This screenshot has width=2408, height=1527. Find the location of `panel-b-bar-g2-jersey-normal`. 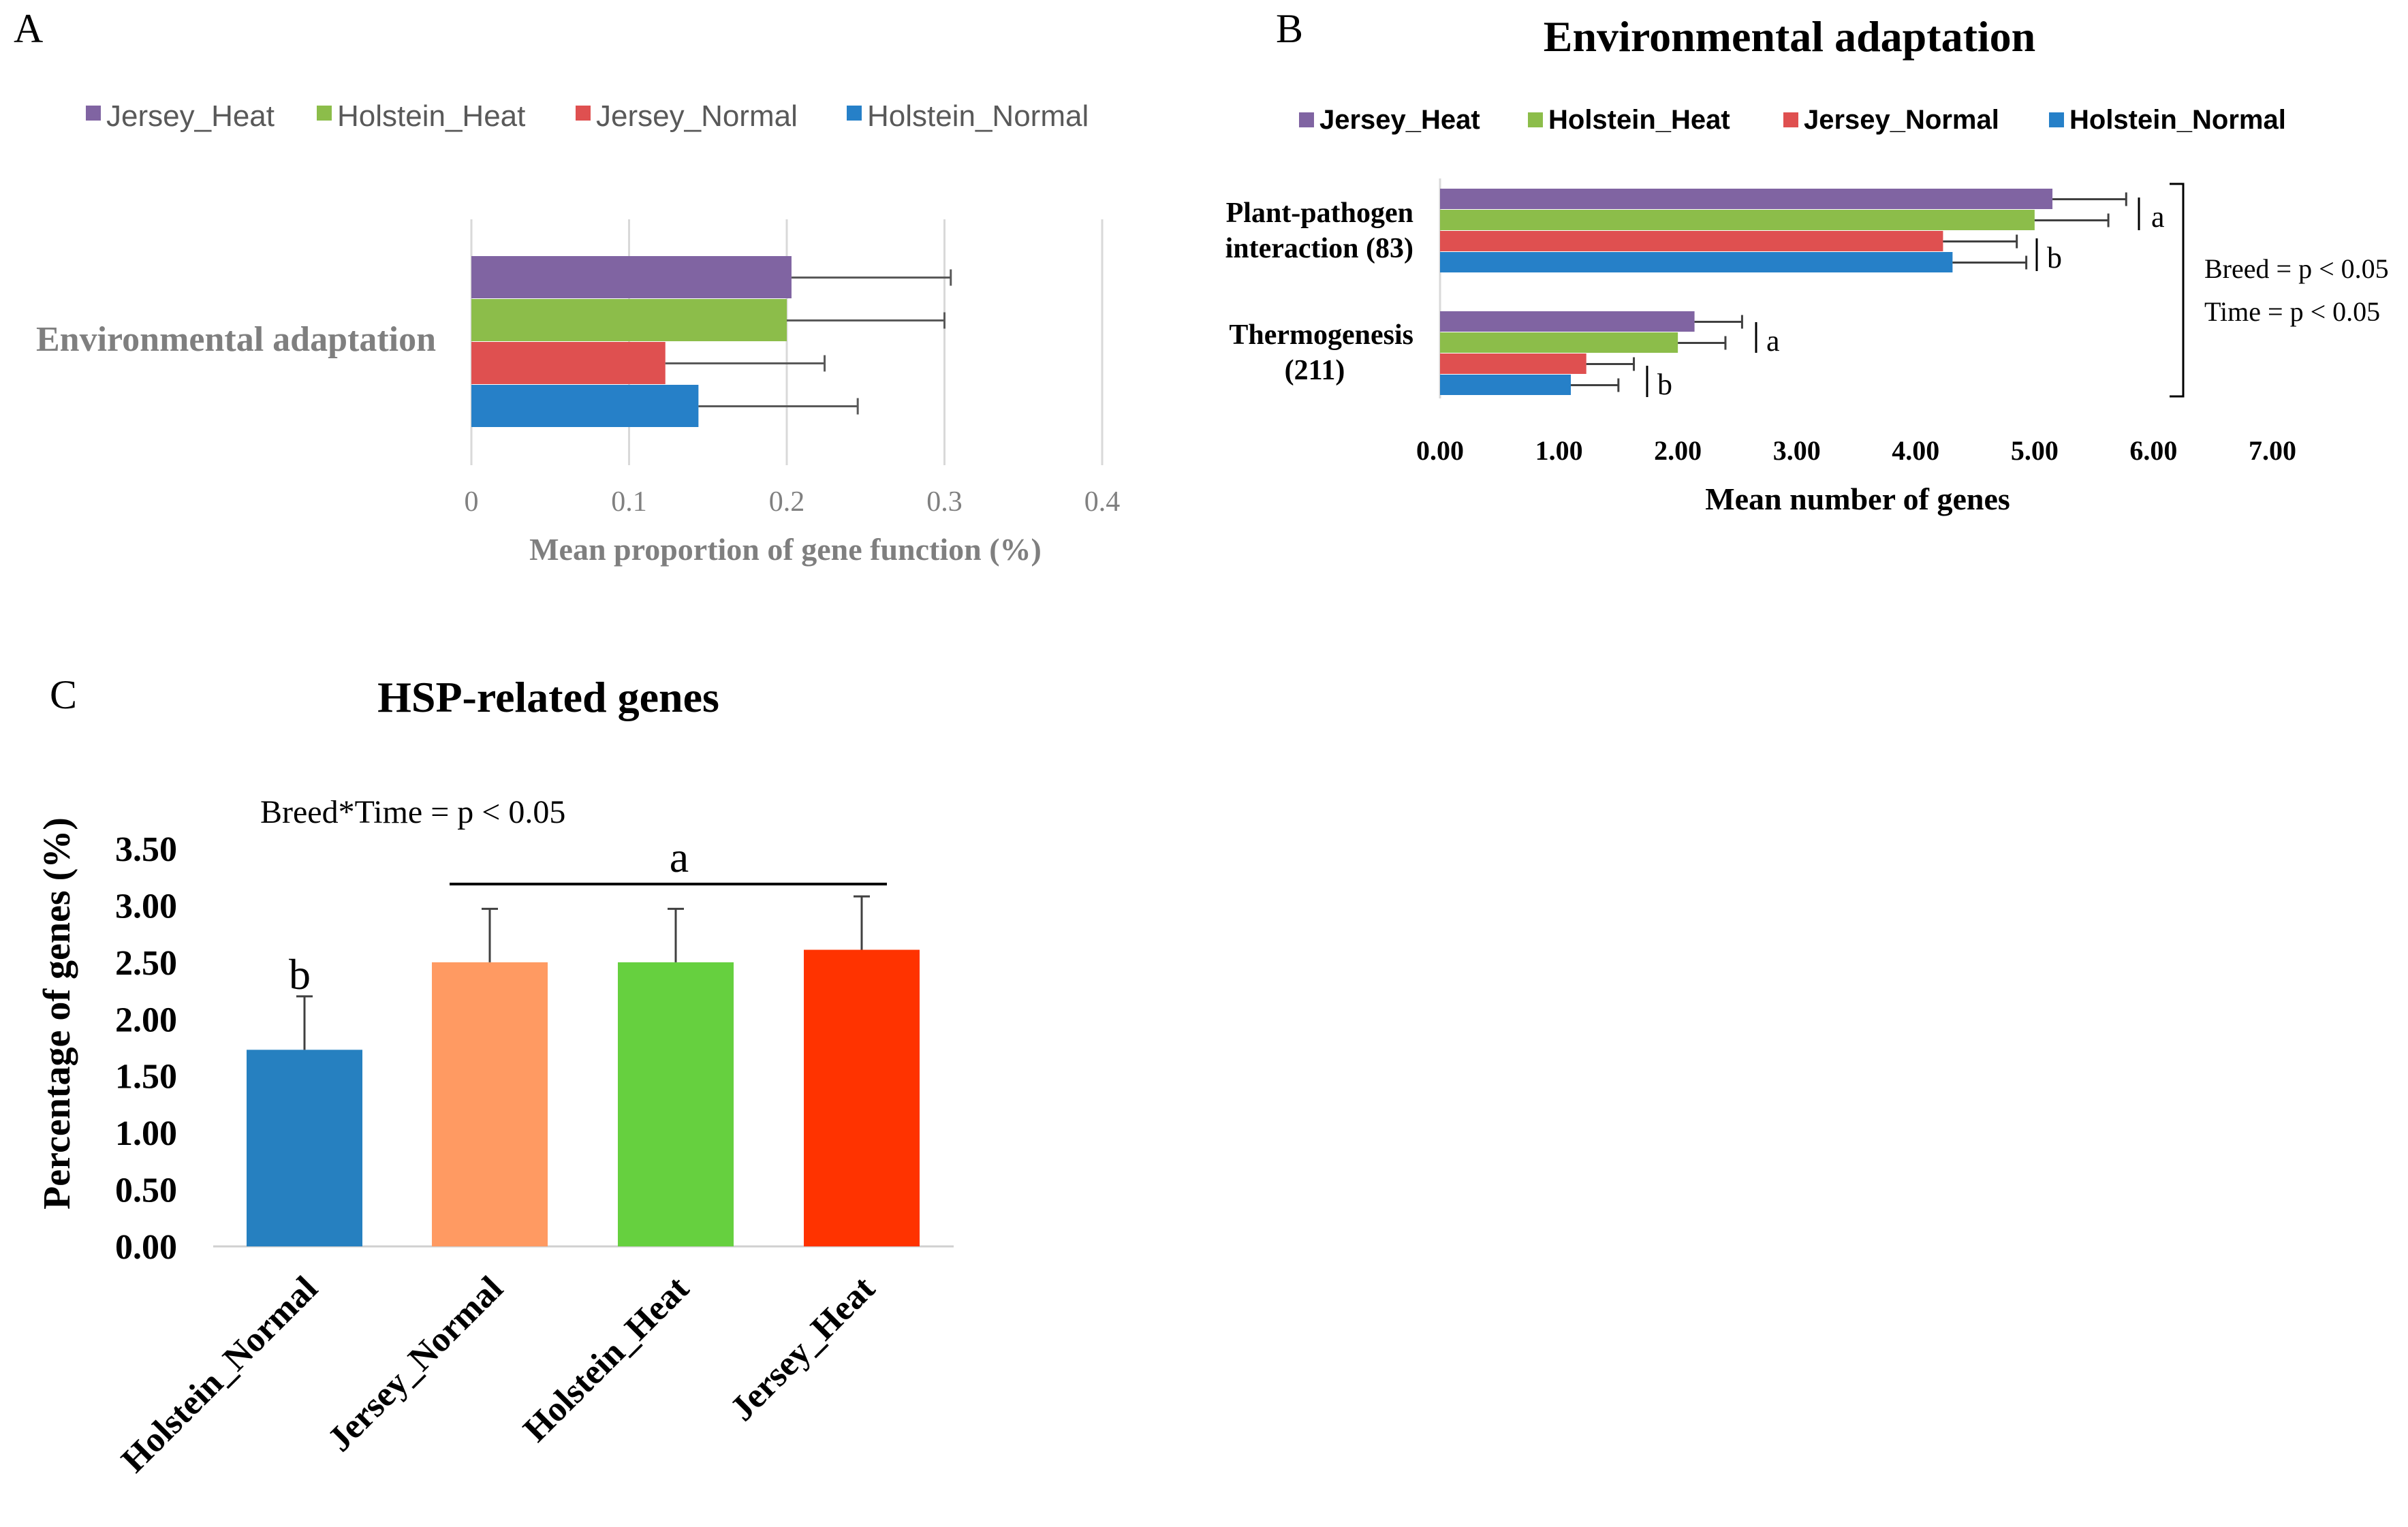

panel-b-bar-g2-jersey-normal is located at coordinates (1513, 364).